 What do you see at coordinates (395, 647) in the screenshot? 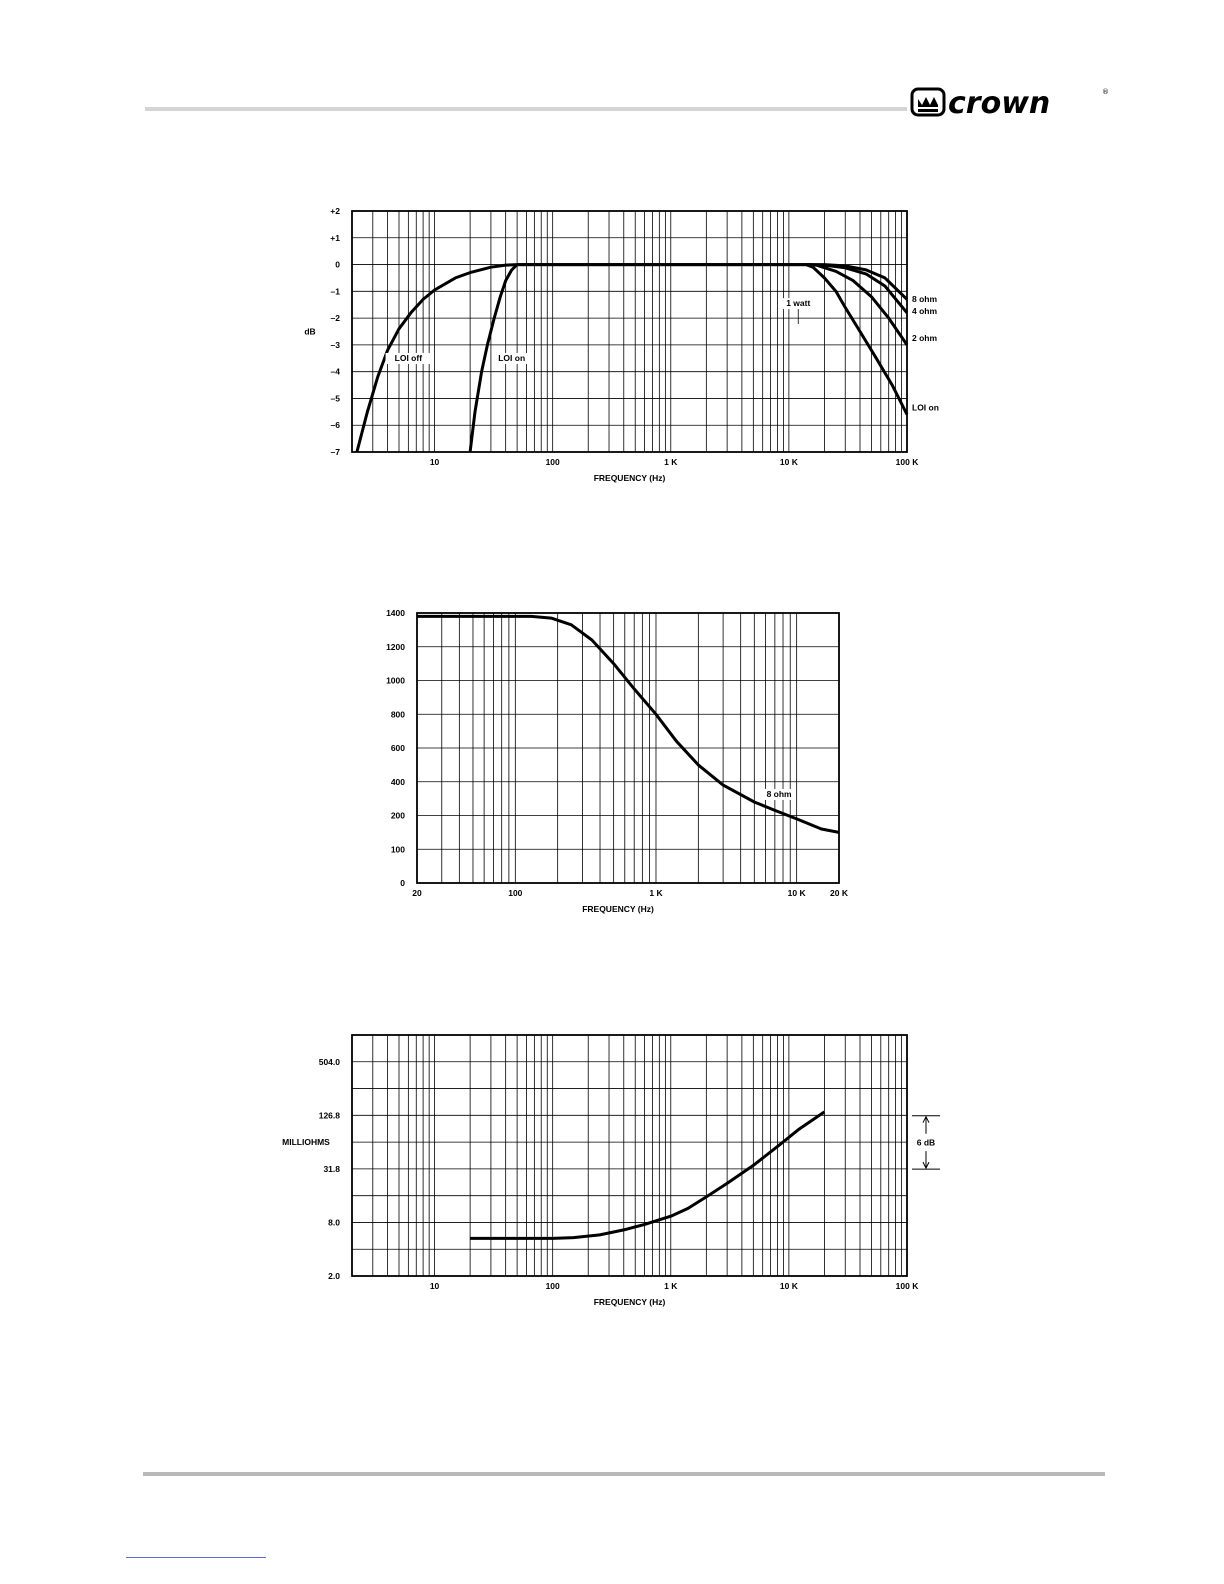
I see `y-tick-label: 1200` at bounding box center [395, 647].